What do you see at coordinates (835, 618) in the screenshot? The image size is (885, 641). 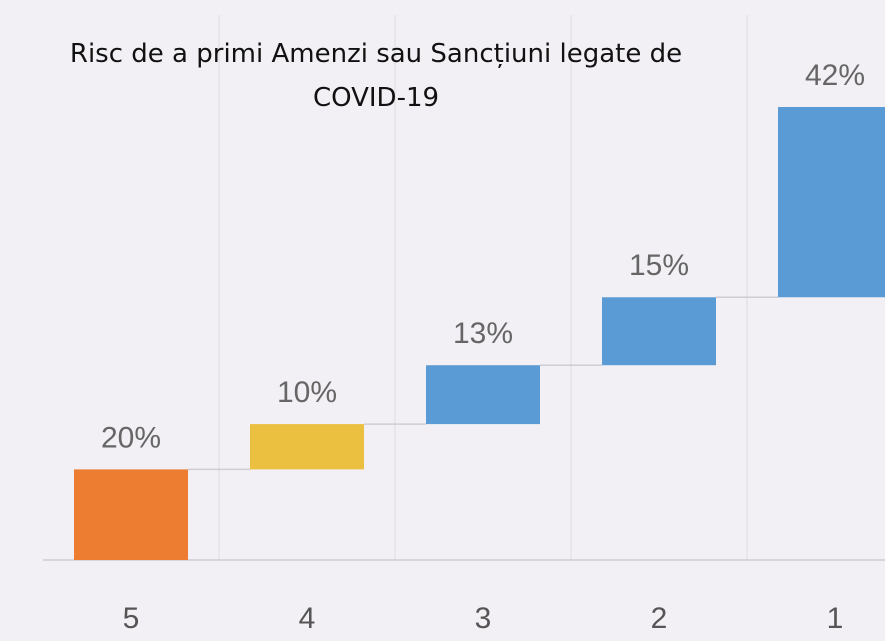 I see `x-tick-label: 1` at bounding box center [835, 618].